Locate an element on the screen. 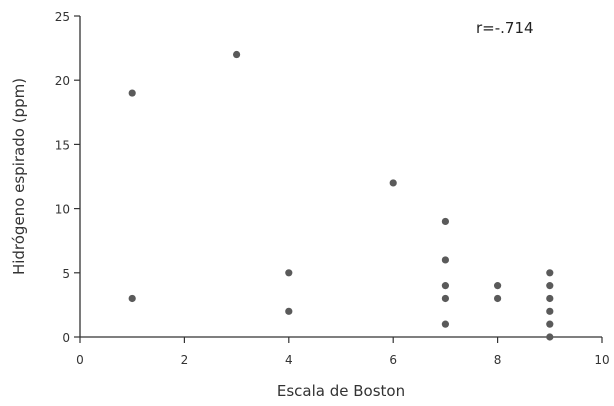 The height and width of the screenshot is (406, 614). y-tick-label: 0 is located at coordinates (66, 338).